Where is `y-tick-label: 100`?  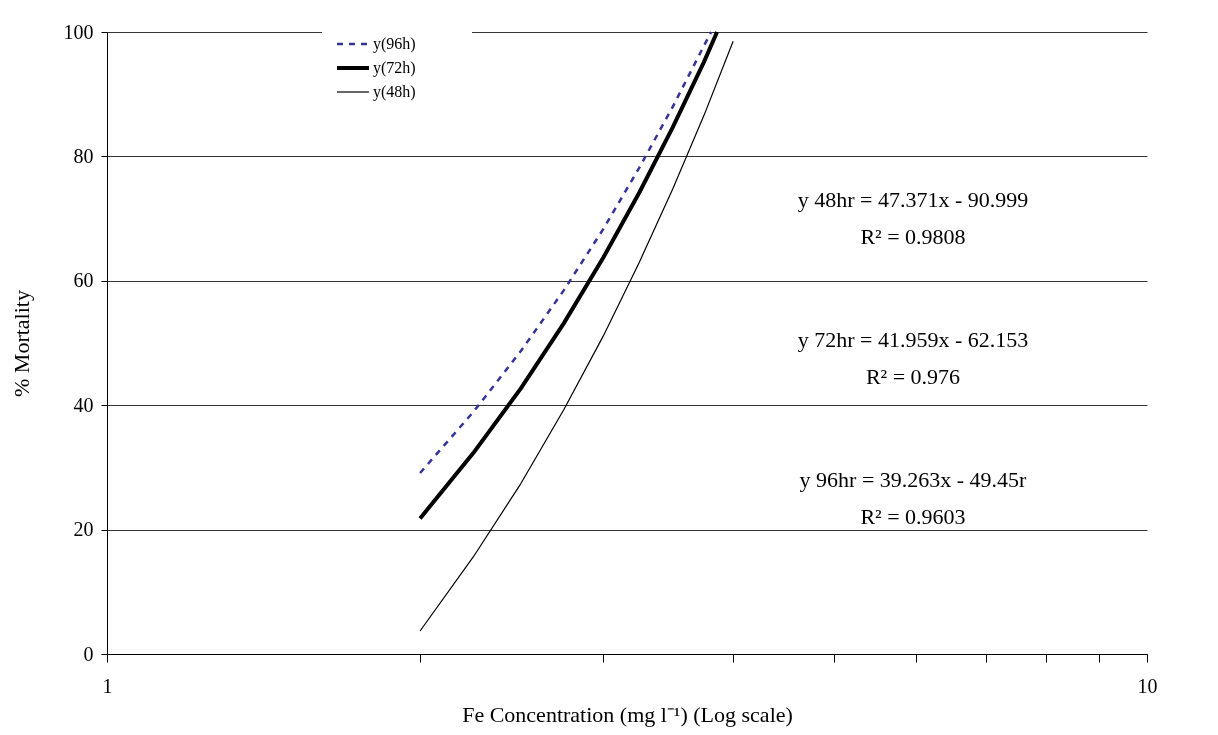 y-tick-label: 100 is located at coordinates (78, 31).